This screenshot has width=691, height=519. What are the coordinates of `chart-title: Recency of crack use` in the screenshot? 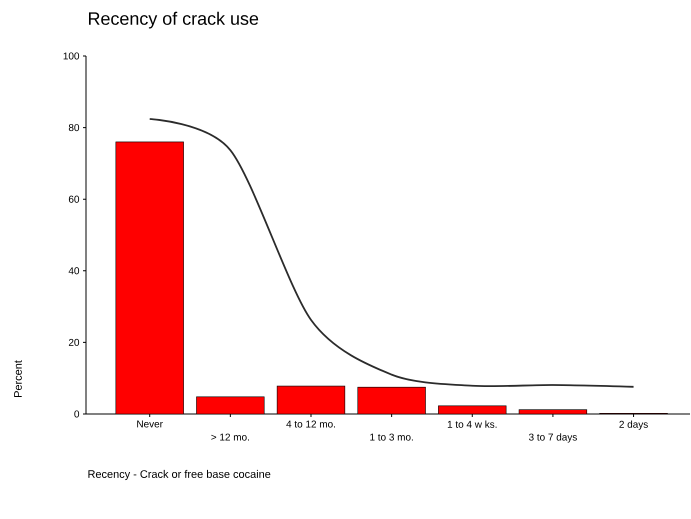 It's located at (173, 20).